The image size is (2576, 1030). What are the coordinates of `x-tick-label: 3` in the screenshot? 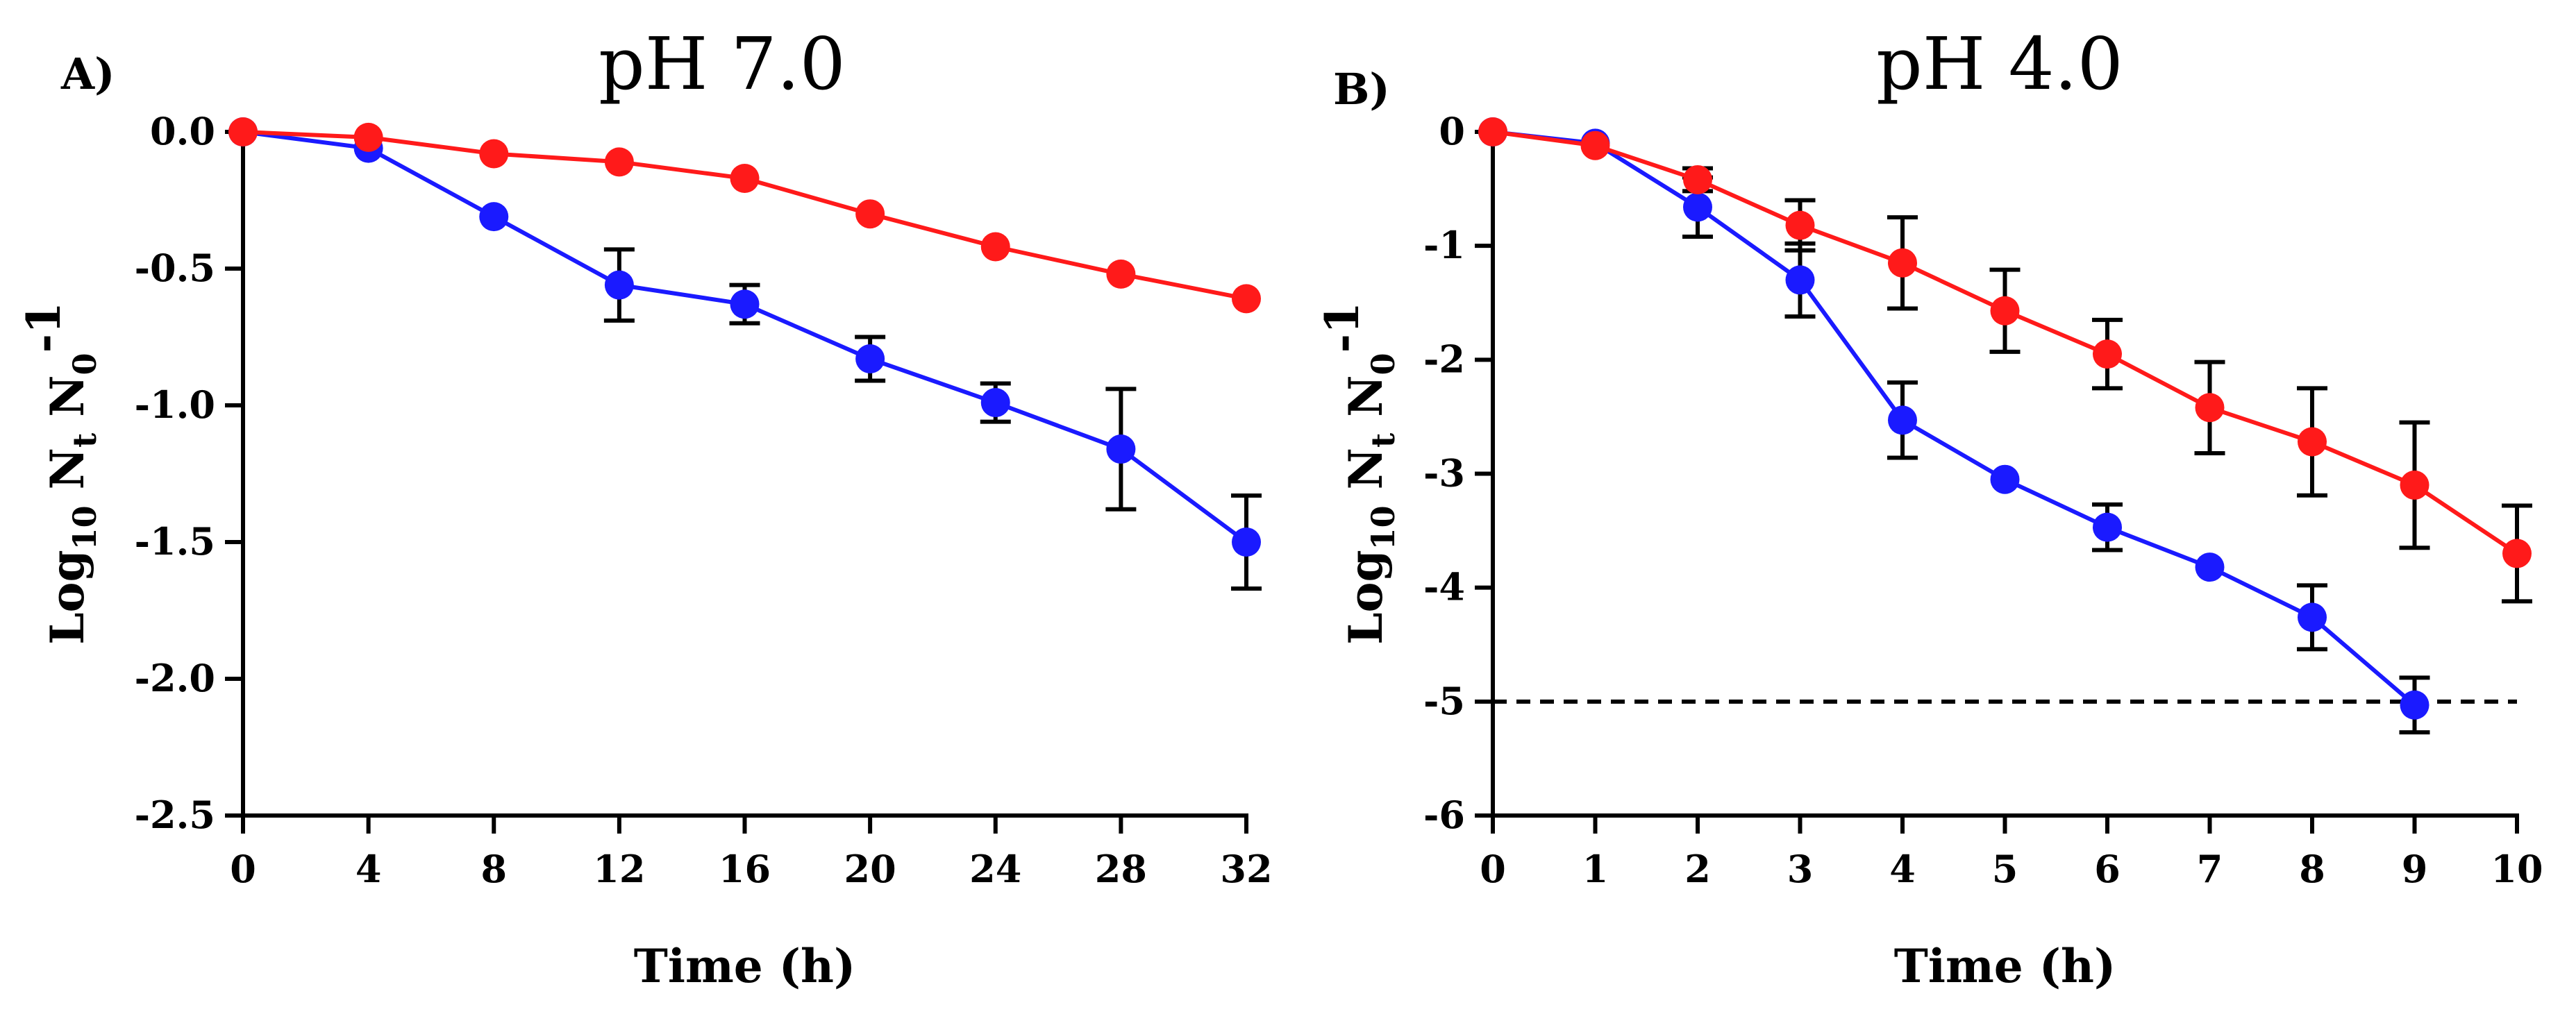 It's located at (1800, 869).